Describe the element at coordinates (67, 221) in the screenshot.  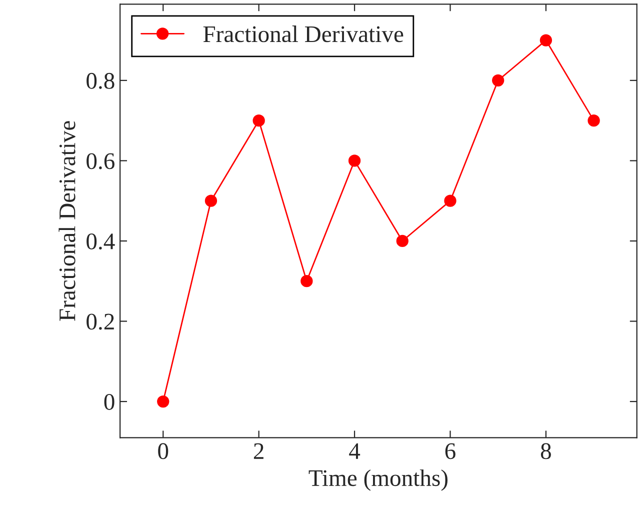
I see `y-axis-title: Fractional Derivative` at that location.